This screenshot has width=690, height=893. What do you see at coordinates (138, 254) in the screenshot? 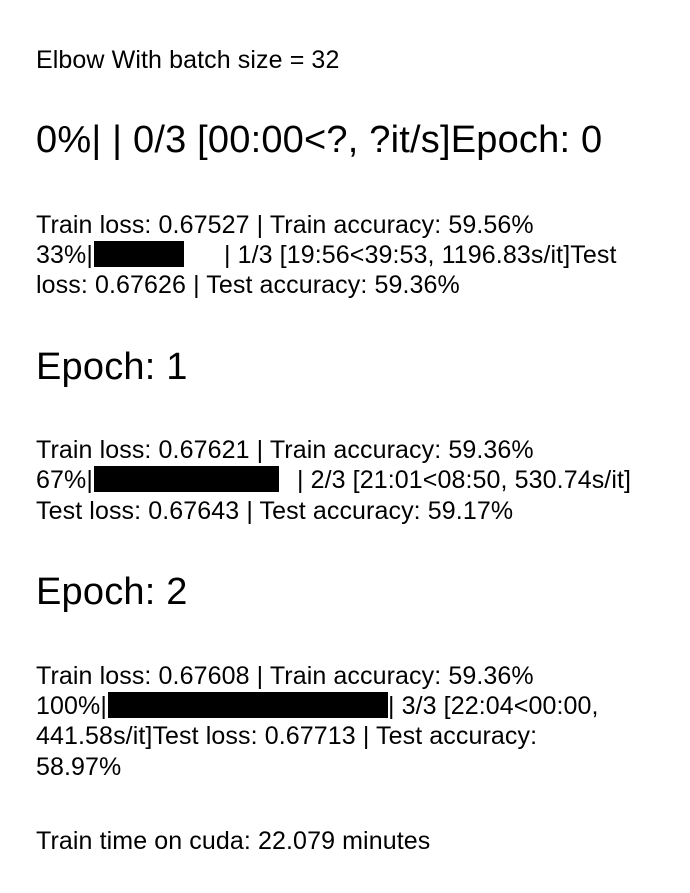
I see `epoch0-progress-bar` at bounding box center [138, 254].